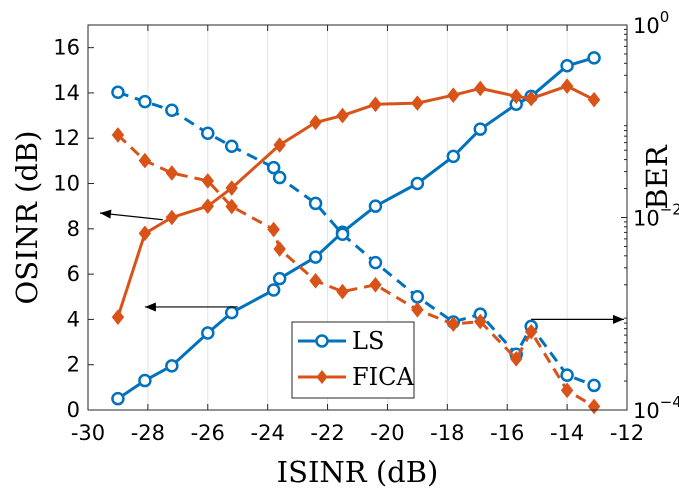 The width and height of the screenshot is (679, 493). I want to click on x-tick-label: -20, so click(387, 433).